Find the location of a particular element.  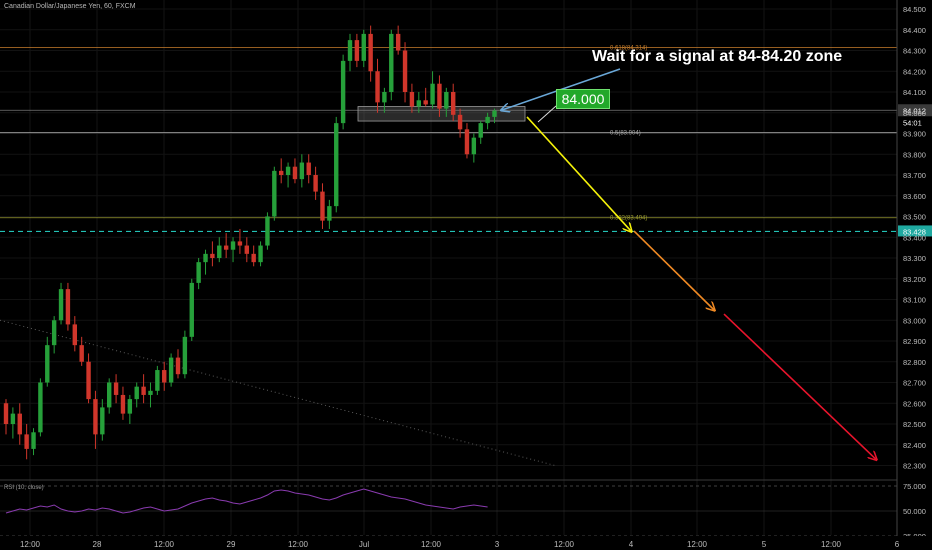

dashed-level-label: 83.428 is located at coordinates (914, 231).